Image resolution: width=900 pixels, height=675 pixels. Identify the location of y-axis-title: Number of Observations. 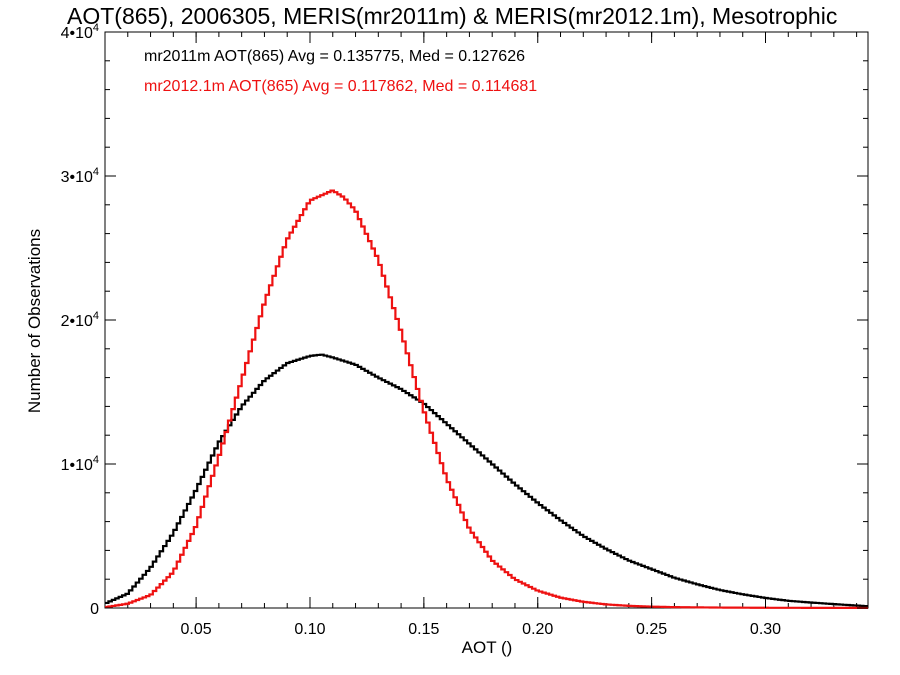
(34, 321).